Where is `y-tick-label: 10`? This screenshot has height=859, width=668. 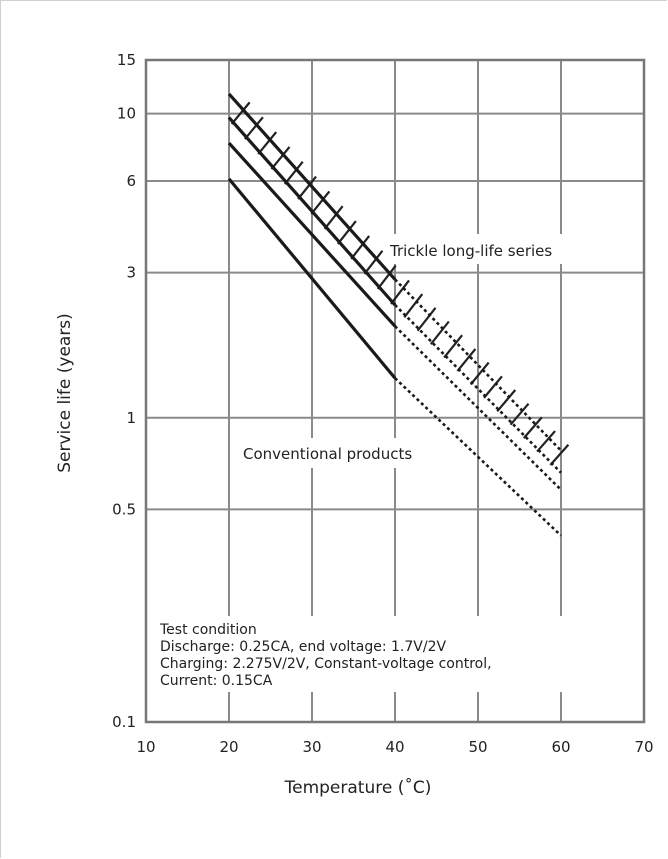
y-tick-label: 10 is located at coordinates (126, 114).